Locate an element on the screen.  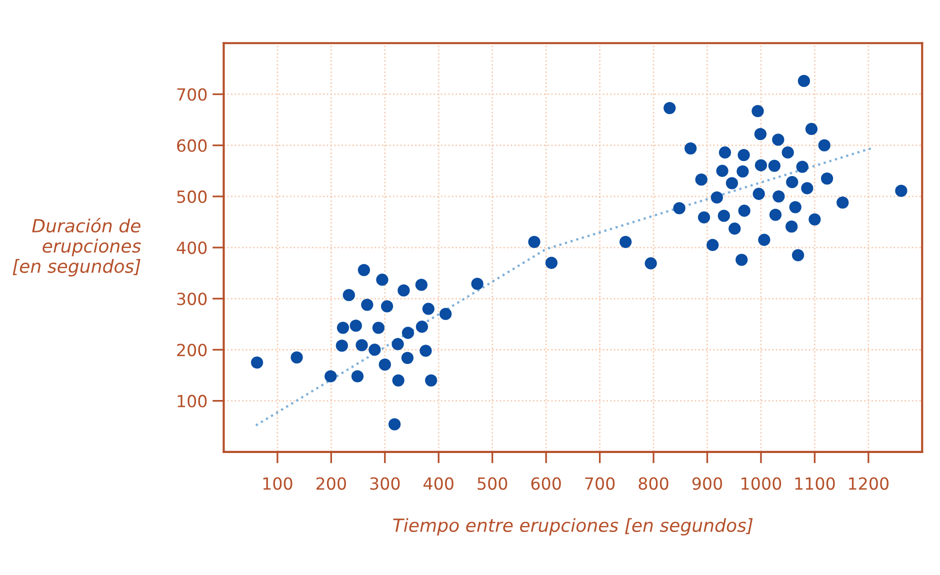
y-tick-label: 500 is located at coordinates (192, 197).